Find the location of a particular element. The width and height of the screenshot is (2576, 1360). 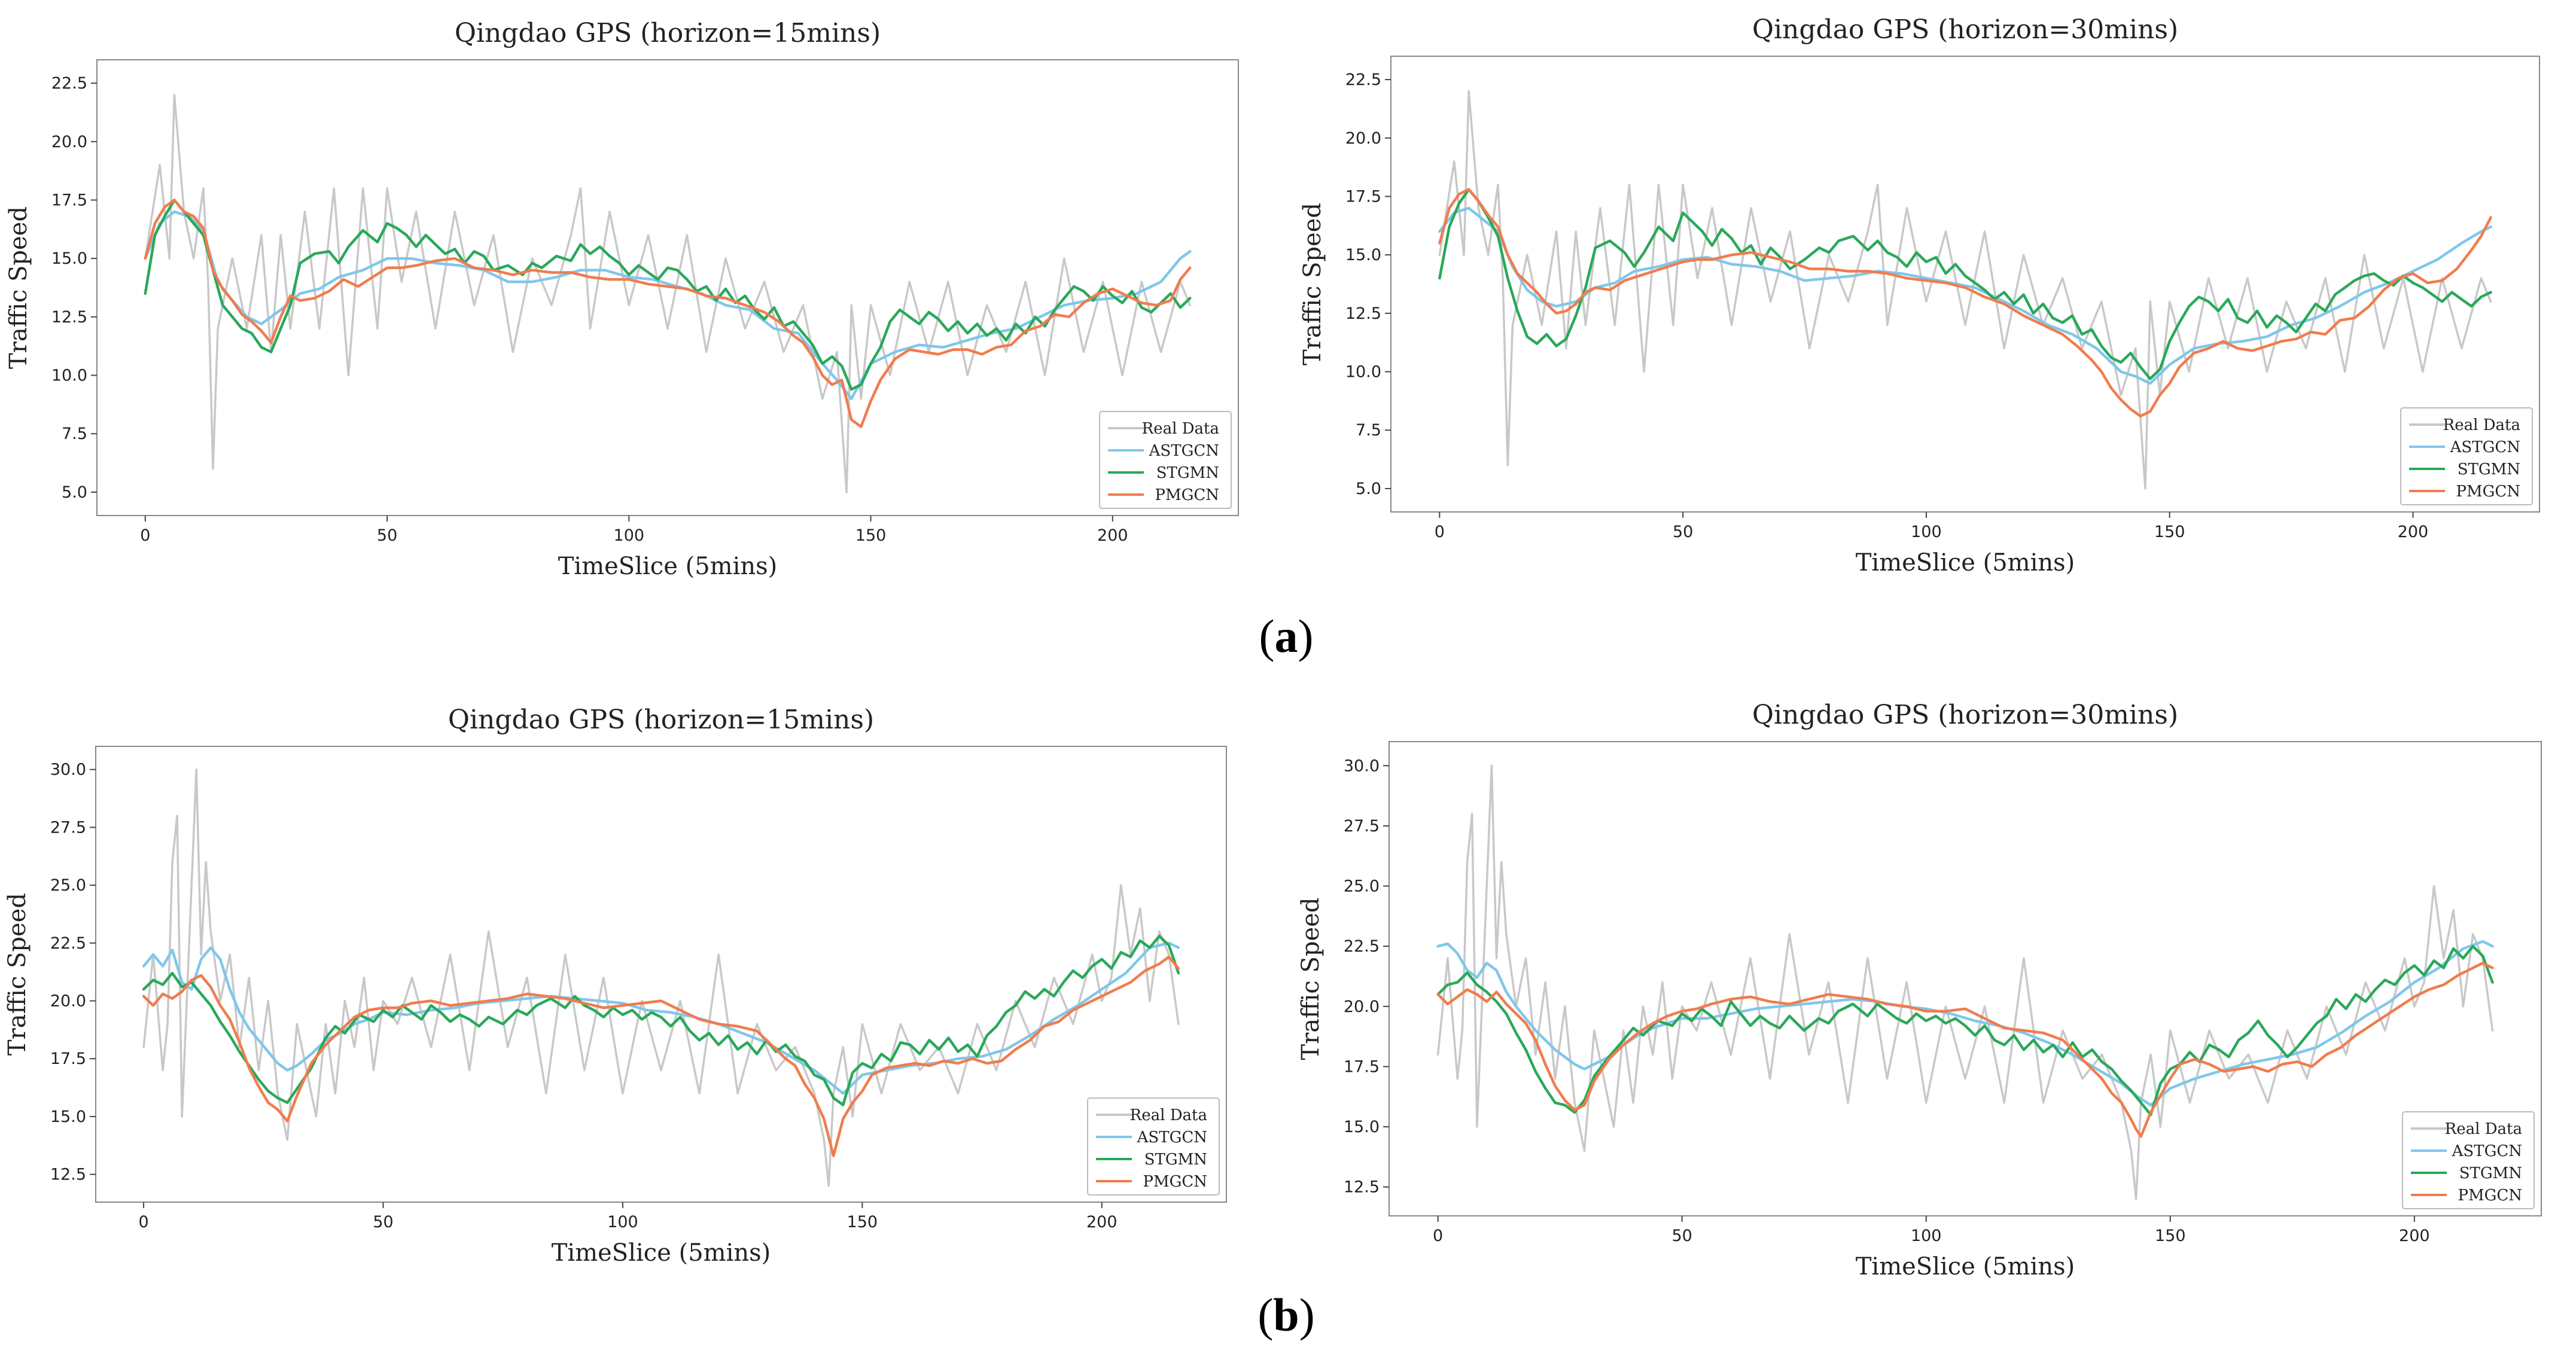

y-tick-label: 25.0 is located at coordinates (68, 885).